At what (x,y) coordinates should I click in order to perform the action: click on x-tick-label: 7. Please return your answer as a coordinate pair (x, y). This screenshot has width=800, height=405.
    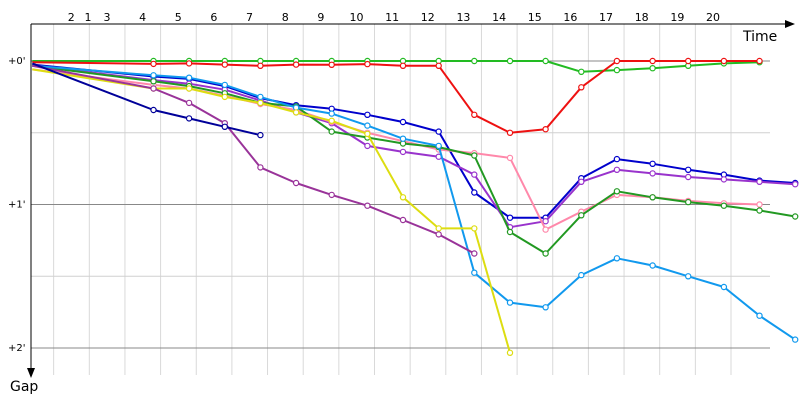
    Looking at the image, I should click on (249, 17).